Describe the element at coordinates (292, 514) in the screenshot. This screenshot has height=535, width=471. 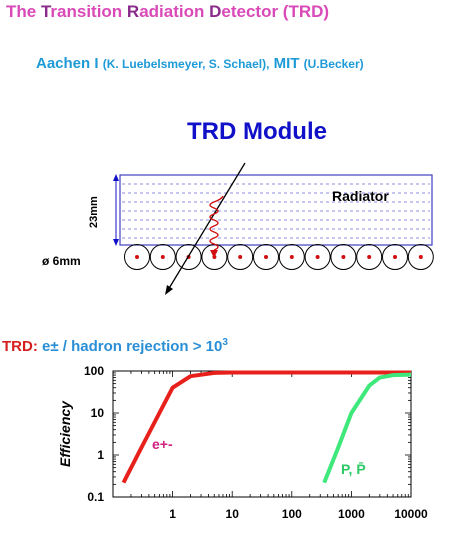
I see `x-tick-label: 100` at that location.